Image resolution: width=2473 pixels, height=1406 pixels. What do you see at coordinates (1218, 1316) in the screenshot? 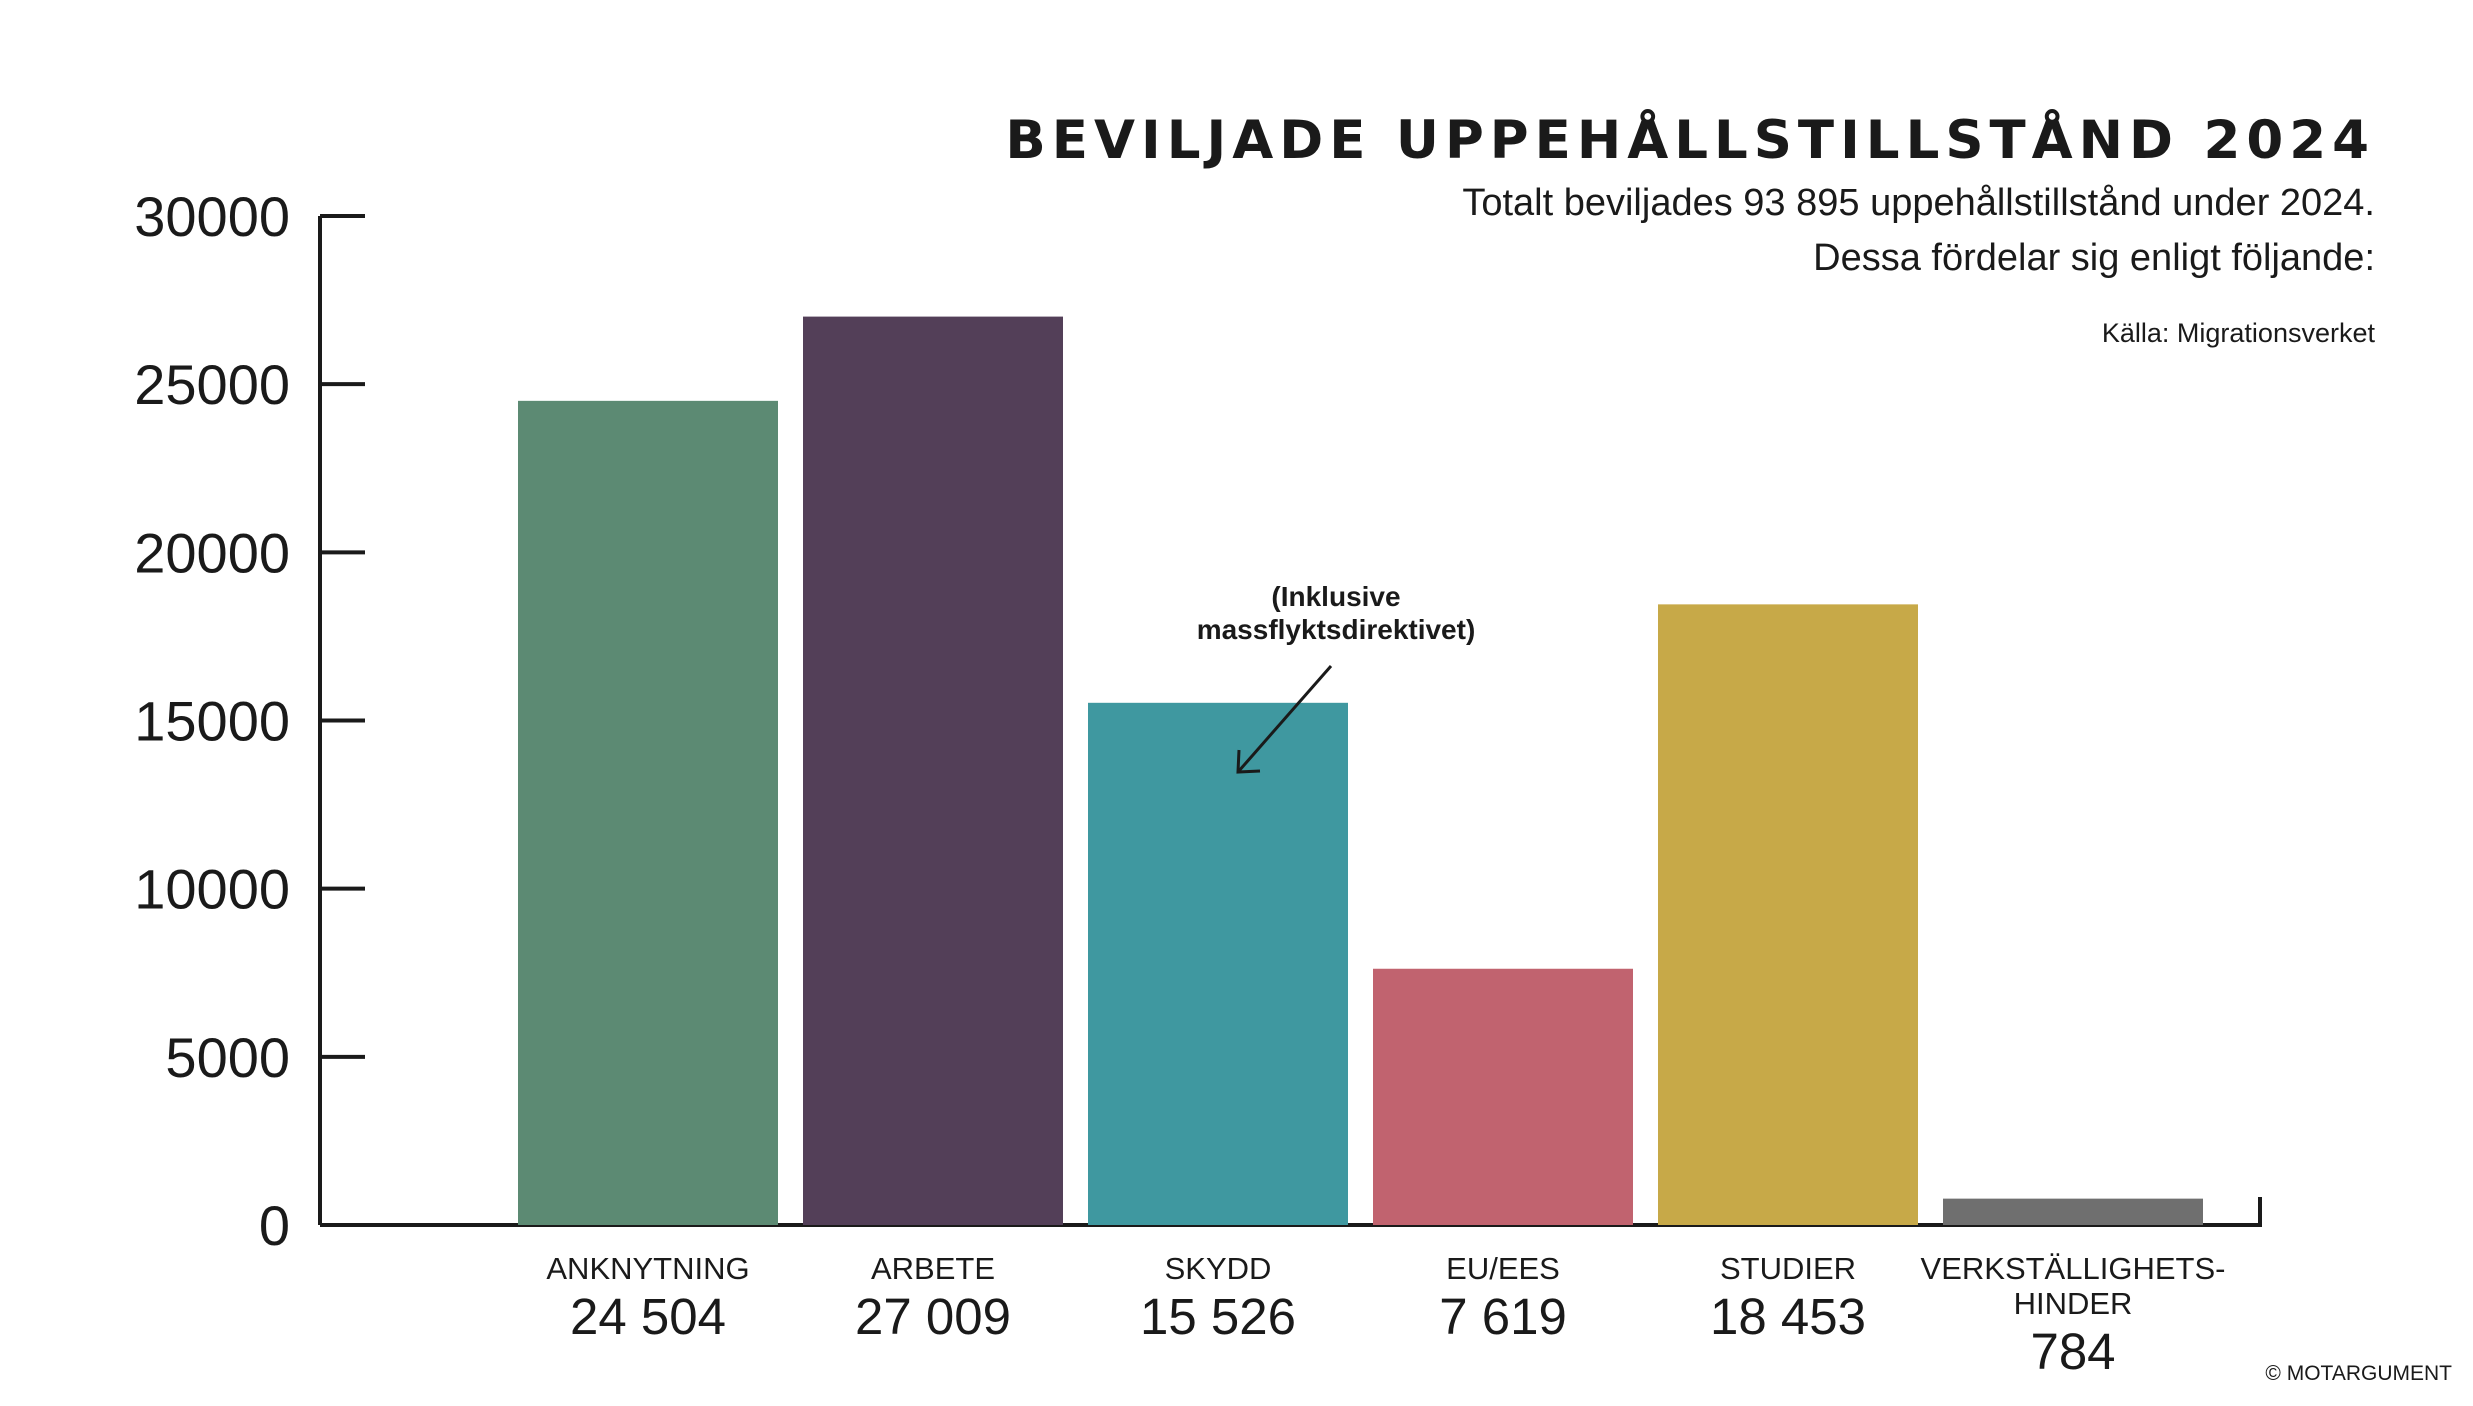
I see `value-label: 15 526` at bounding box center [1218, 1316].